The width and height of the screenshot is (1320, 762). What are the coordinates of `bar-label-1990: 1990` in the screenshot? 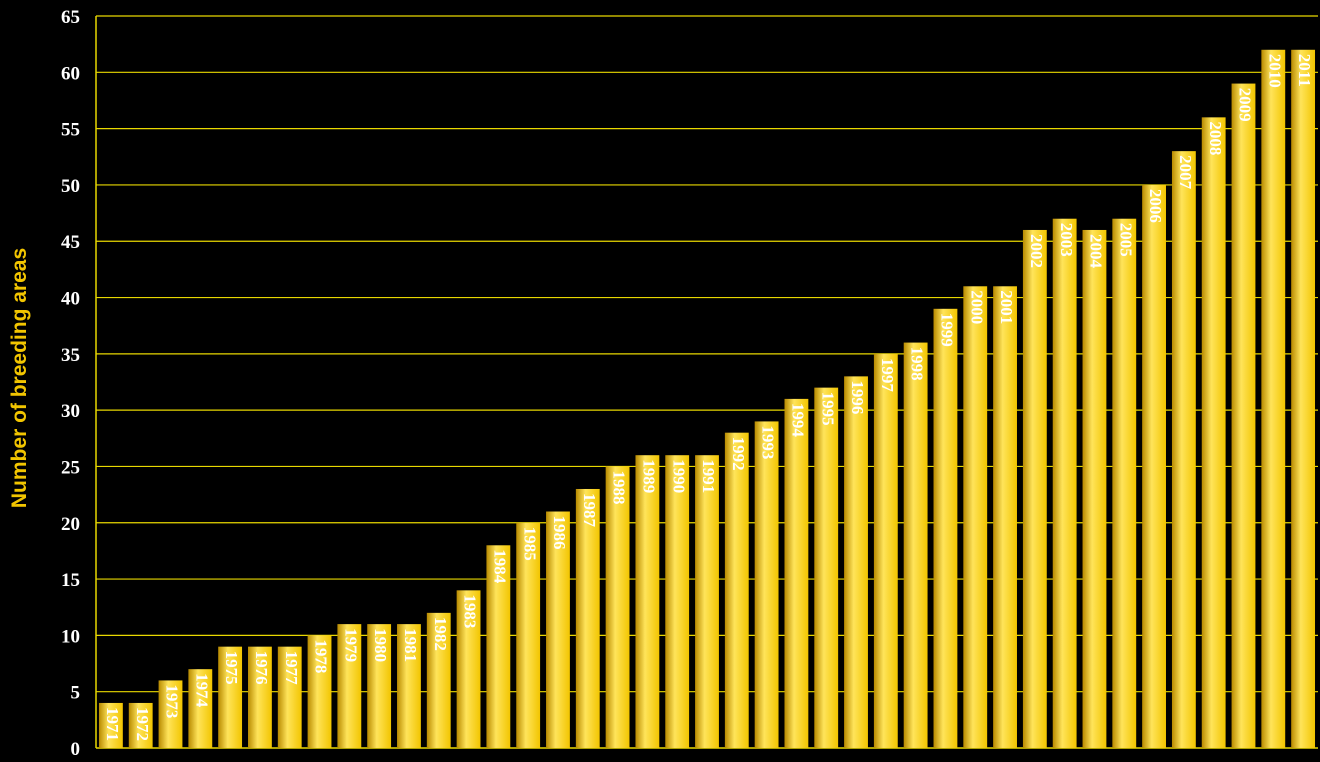 It's located at (678, 476).